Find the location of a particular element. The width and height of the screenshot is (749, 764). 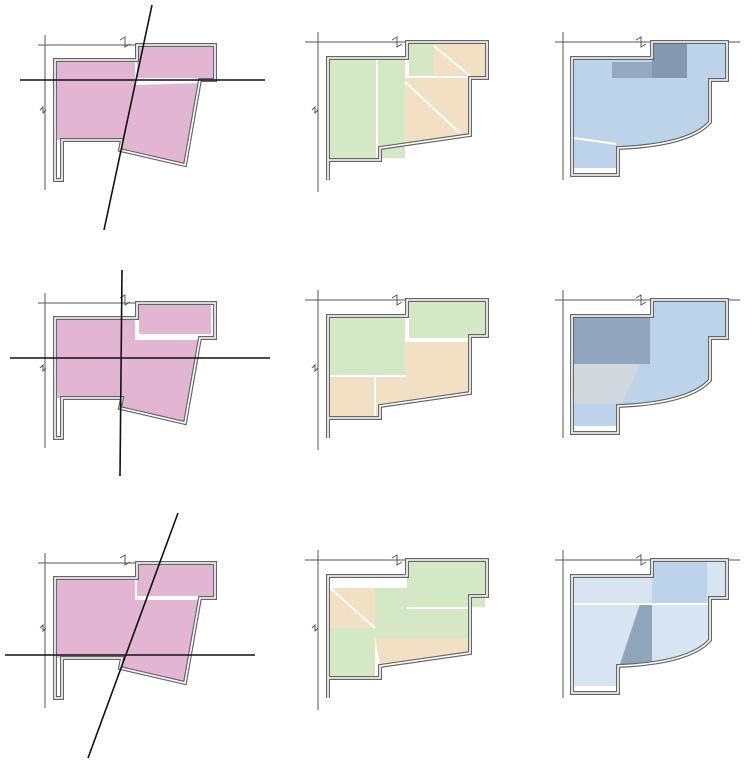

plan-r3c2 is located at coordinates (396, 630).